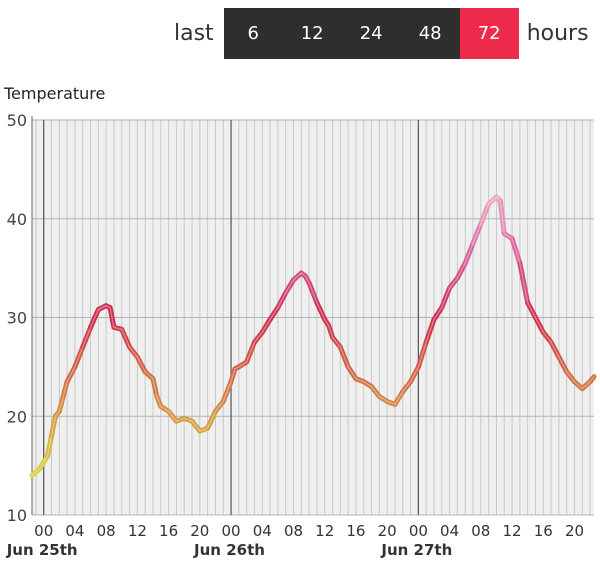 This screenshot has width=600, height=569. What do you see at coordinates (489, 33) in the screenshot?
I see `range-option-72: 72` at bounding box center [489, 33].